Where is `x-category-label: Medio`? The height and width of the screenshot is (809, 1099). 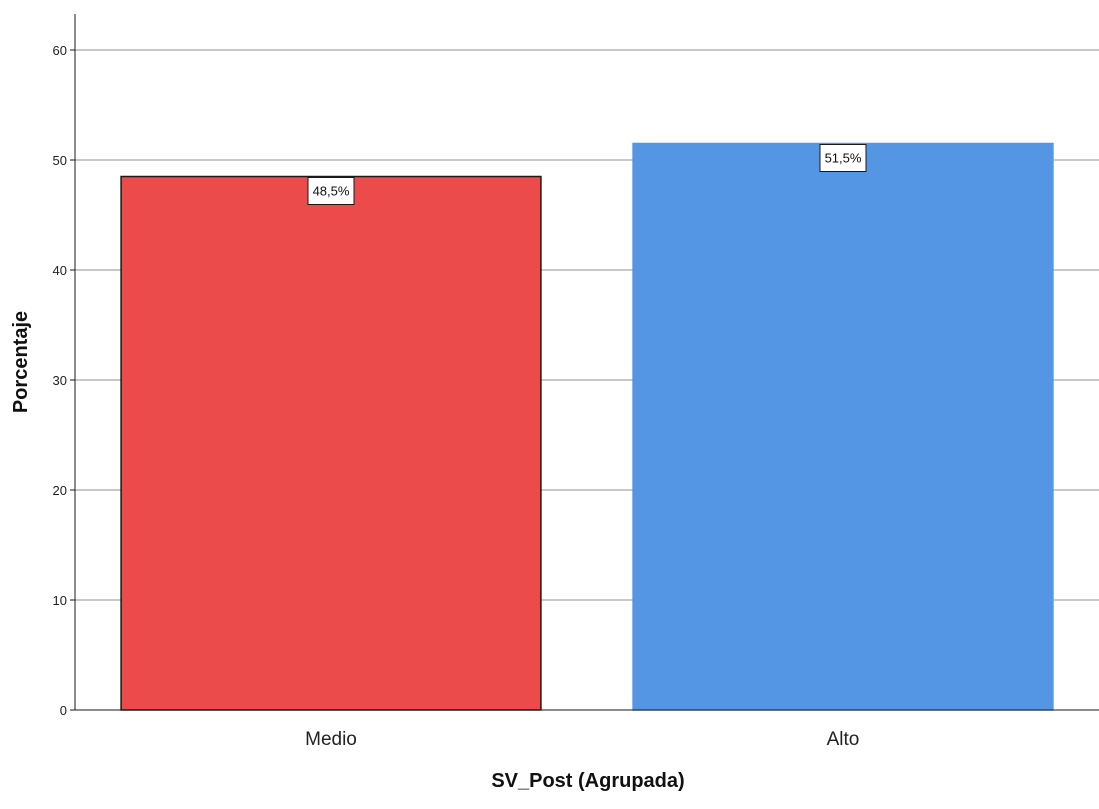
x-category-label: Medio is located at coordinates (331, 739).